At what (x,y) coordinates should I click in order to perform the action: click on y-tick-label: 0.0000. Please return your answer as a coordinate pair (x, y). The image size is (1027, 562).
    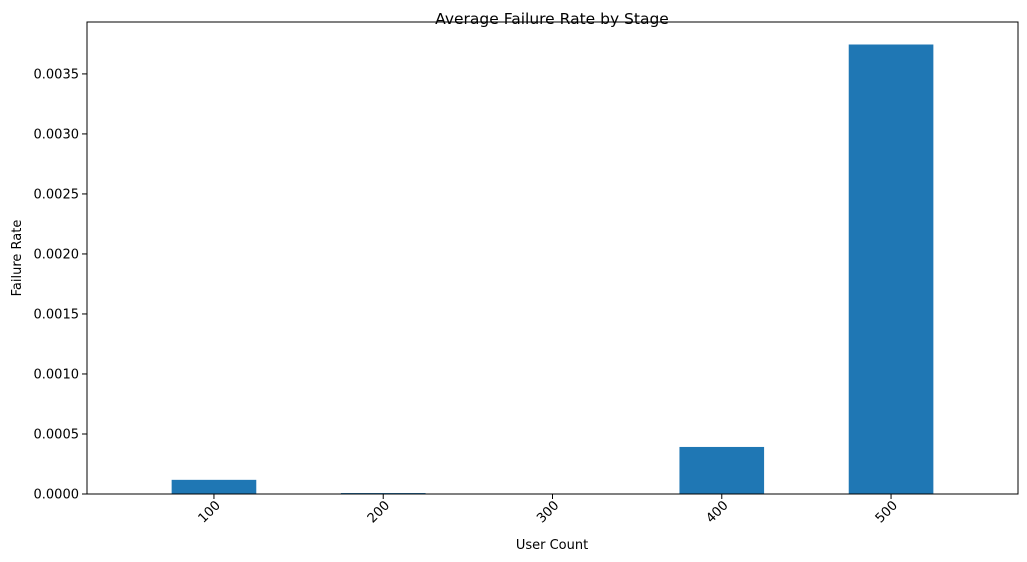
    Looking at the image, I should click on (57, 495).